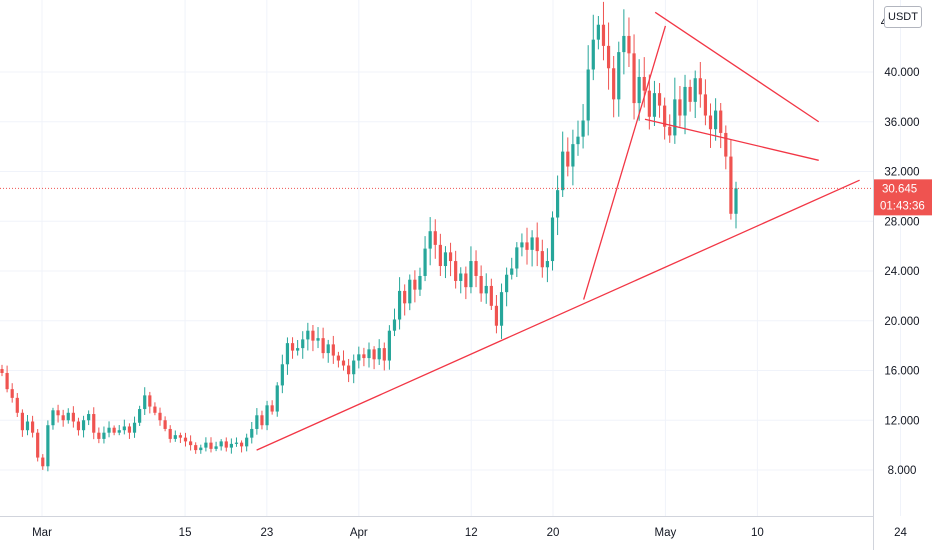 The height and width of the screenshot is (550, 932). What do you see at coordinates (625, 162) in the screenshot?
I see `trendline-rally` at bounding box center [625, 162].